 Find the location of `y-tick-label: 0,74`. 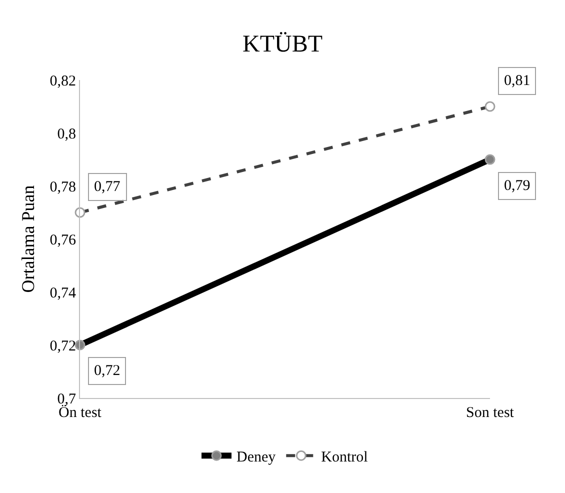

y-tick-label: 0,74 is located at coordinates (63, 293).